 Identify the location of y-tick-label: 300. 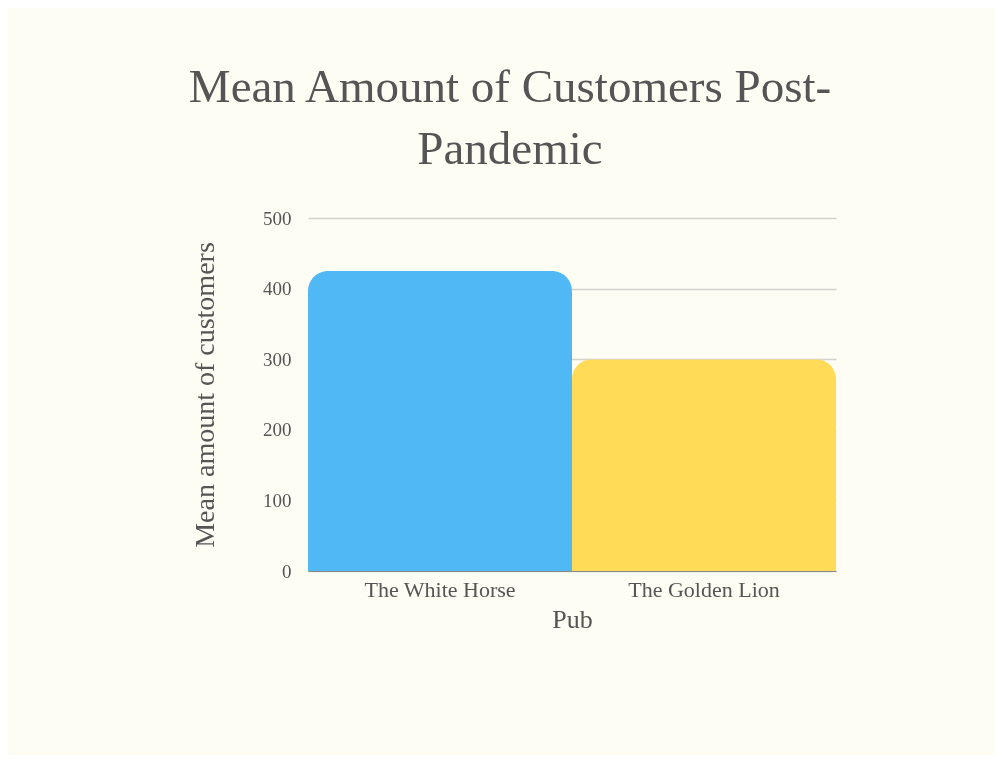
(277, 359).